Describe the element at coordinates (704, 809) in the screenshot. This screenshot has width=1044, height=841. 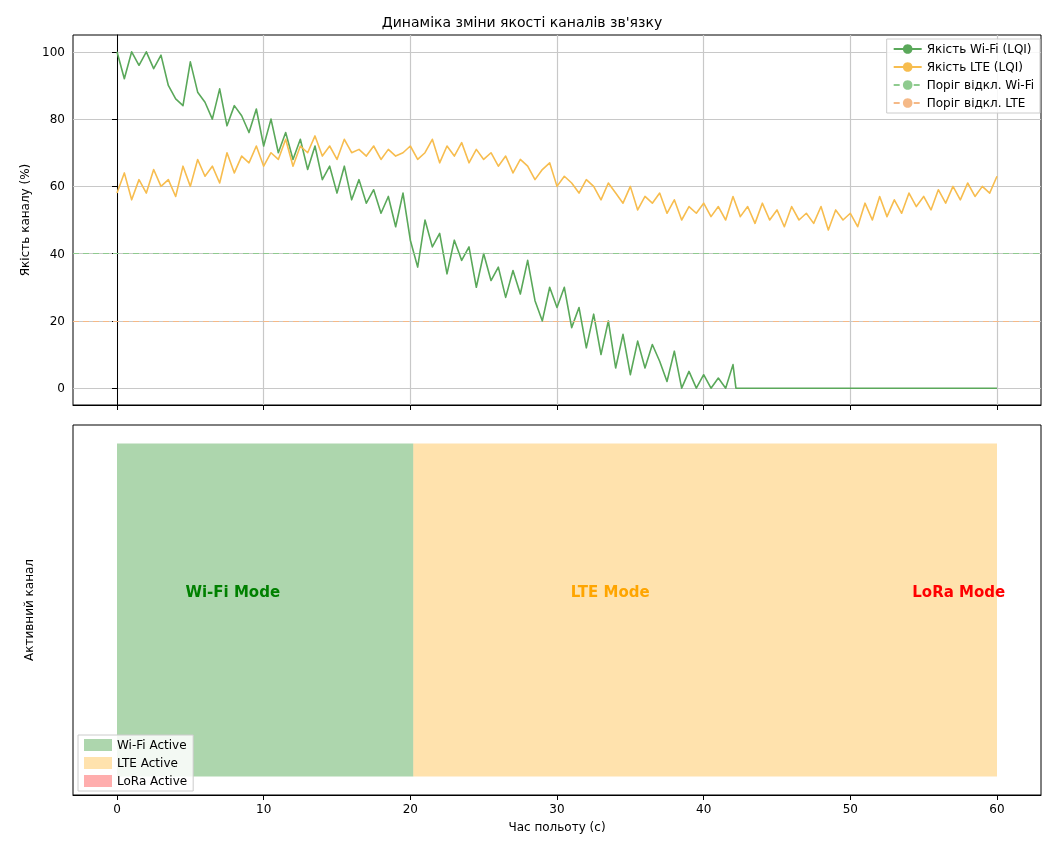
I see `x-tick-label: 40` at that location.